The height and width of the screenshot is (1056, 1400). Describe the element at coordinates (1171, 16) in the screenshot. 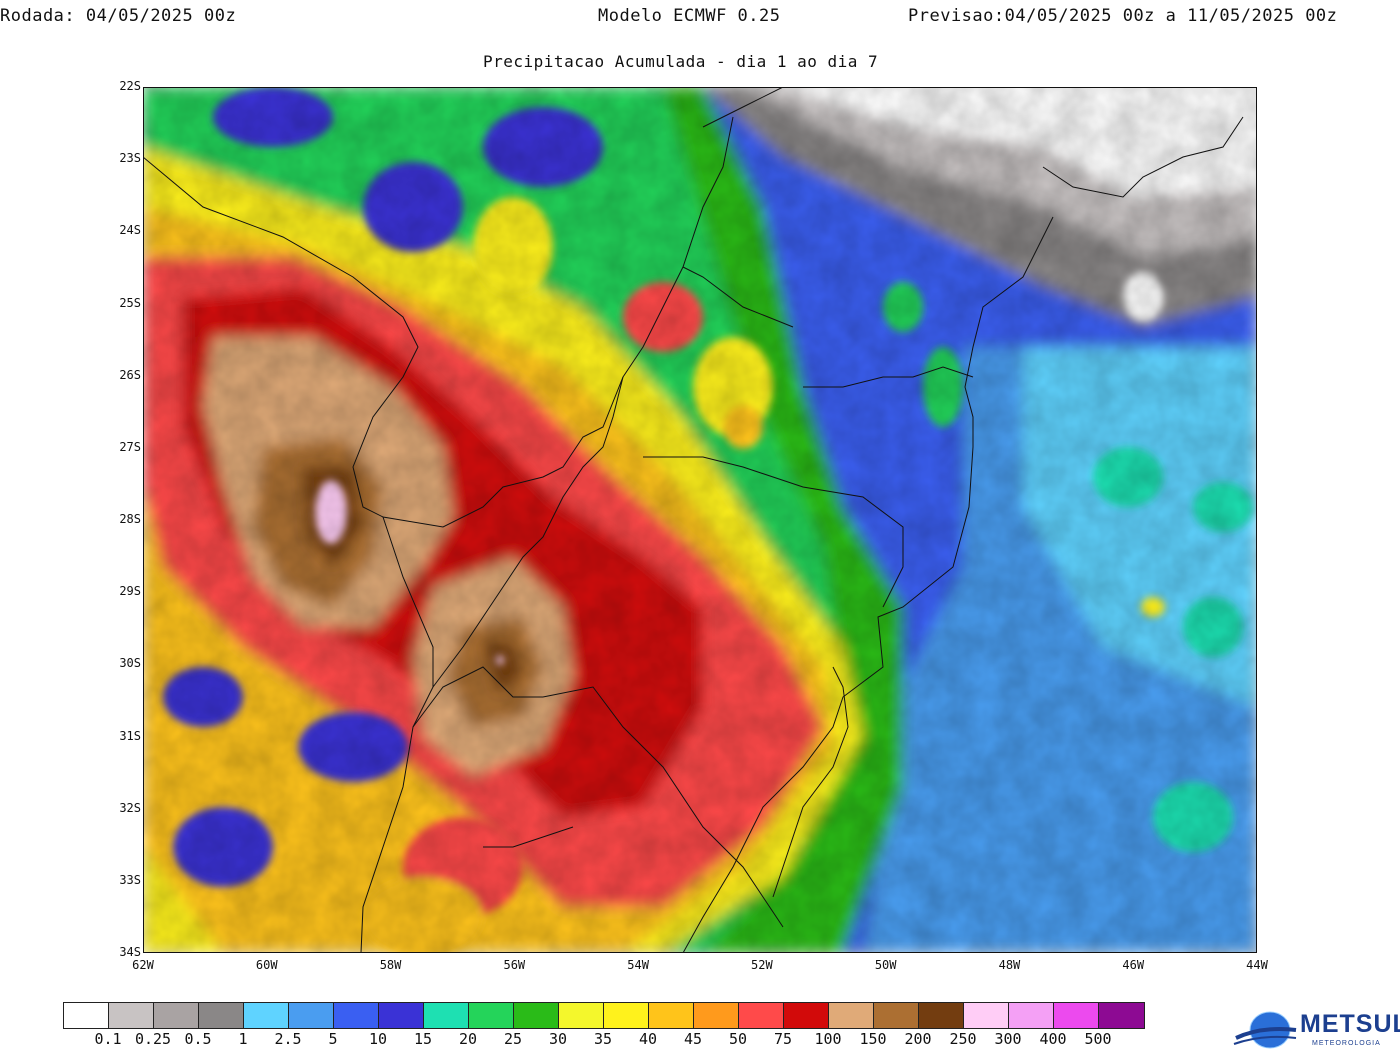

I see `forecast-value: 04/05/2025 00z a 11/05/2025 00z` at that location.